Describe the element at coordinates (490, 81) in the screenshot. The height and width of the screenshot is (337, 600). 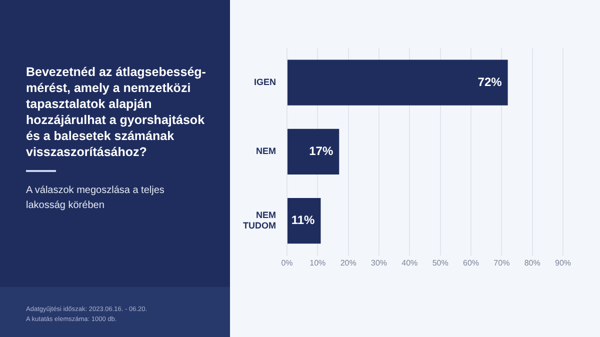
I see `data-label: 72%` at that location.